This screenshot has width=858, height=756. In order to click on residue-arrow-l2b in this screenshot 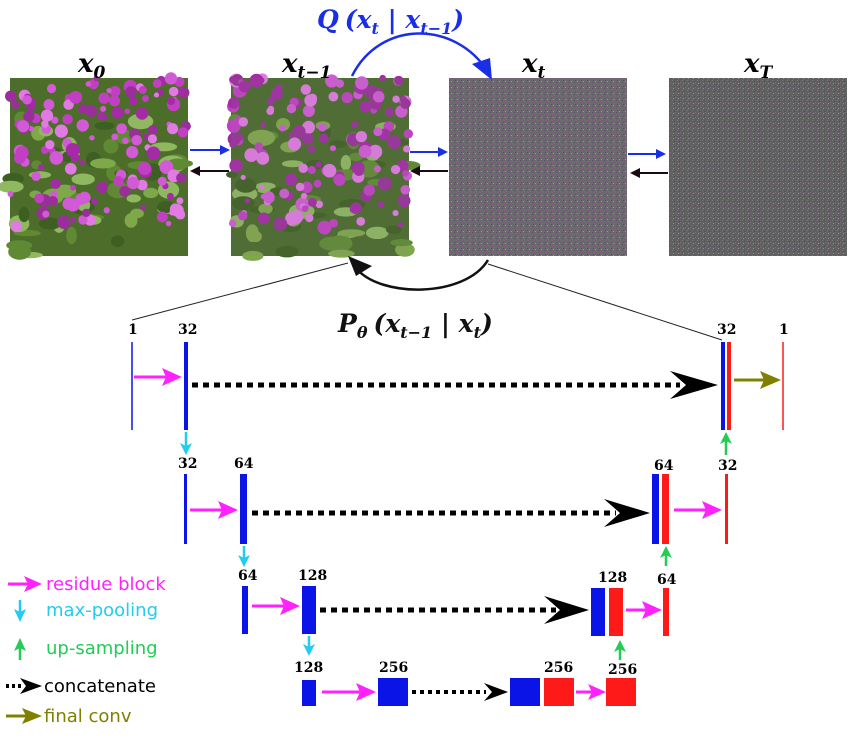, I will do `click(698, 510)`.